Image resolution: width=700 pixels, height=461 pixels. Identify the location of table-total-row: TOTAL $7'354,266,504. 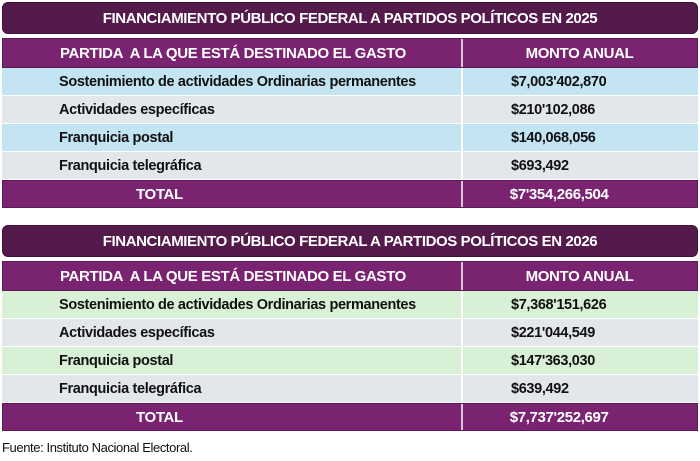
(350, 194).